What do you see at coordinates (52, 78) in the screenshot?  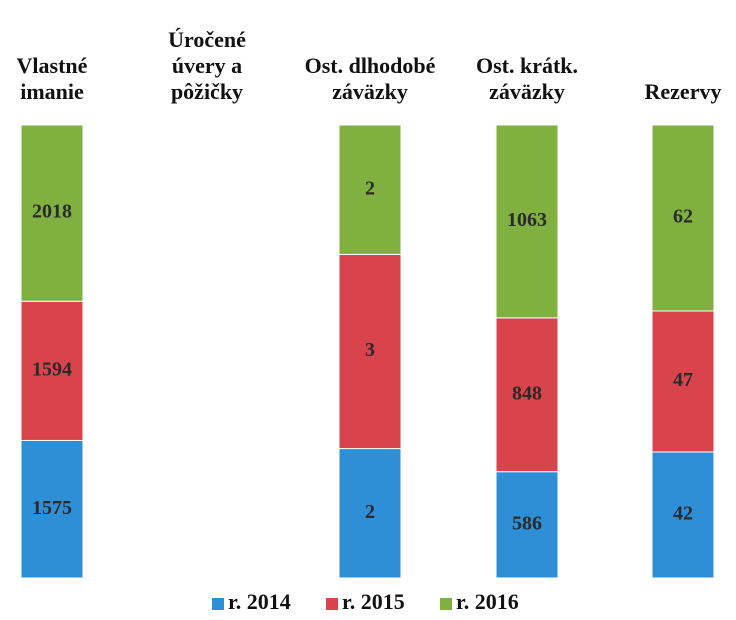 I see `category-label: Vlastné imanie` at bounding box center [52, 78].